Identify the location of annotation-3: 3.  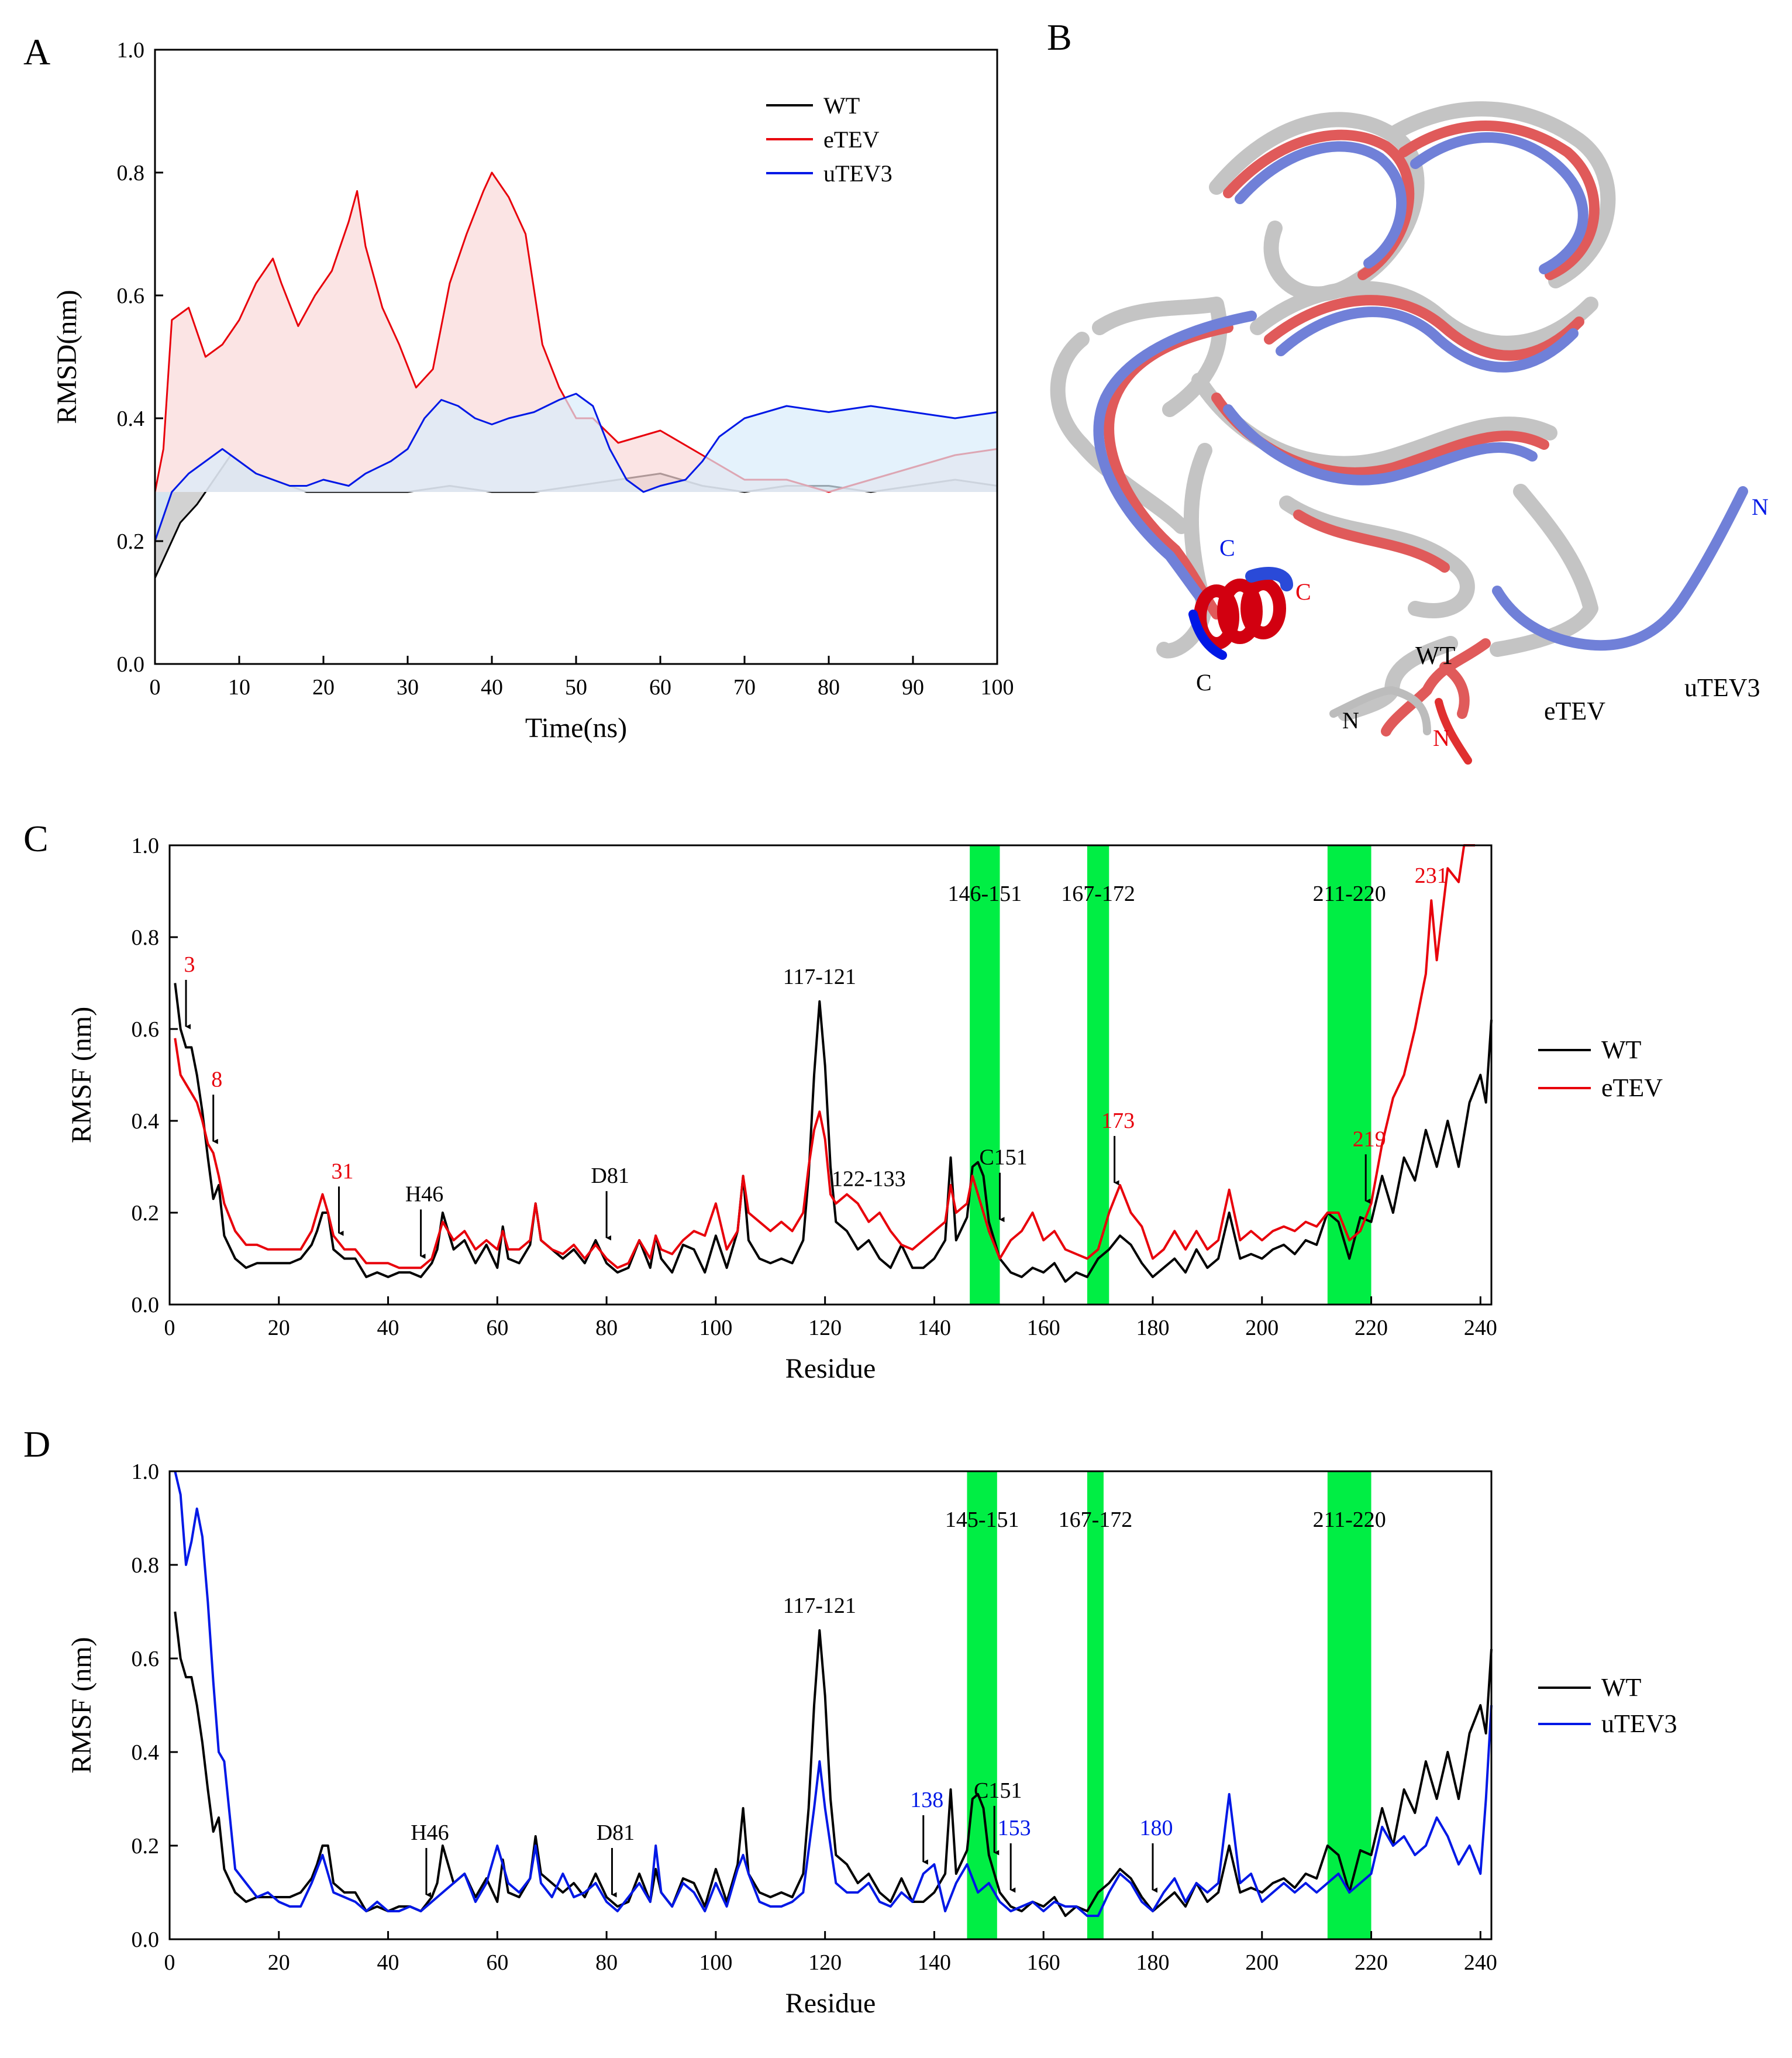
(190, 964).